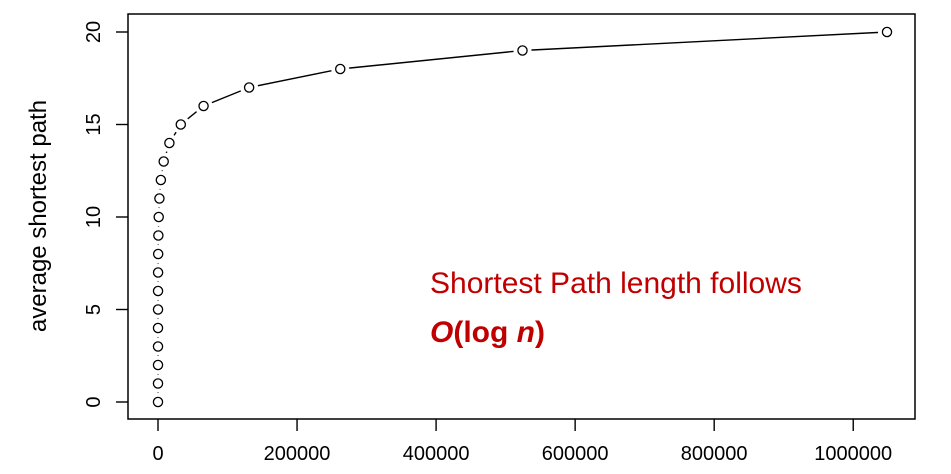 Image resolution: width=951 pixels, height=474 pixels. I want to click on y-tick-label: 5, so click(94, 309).